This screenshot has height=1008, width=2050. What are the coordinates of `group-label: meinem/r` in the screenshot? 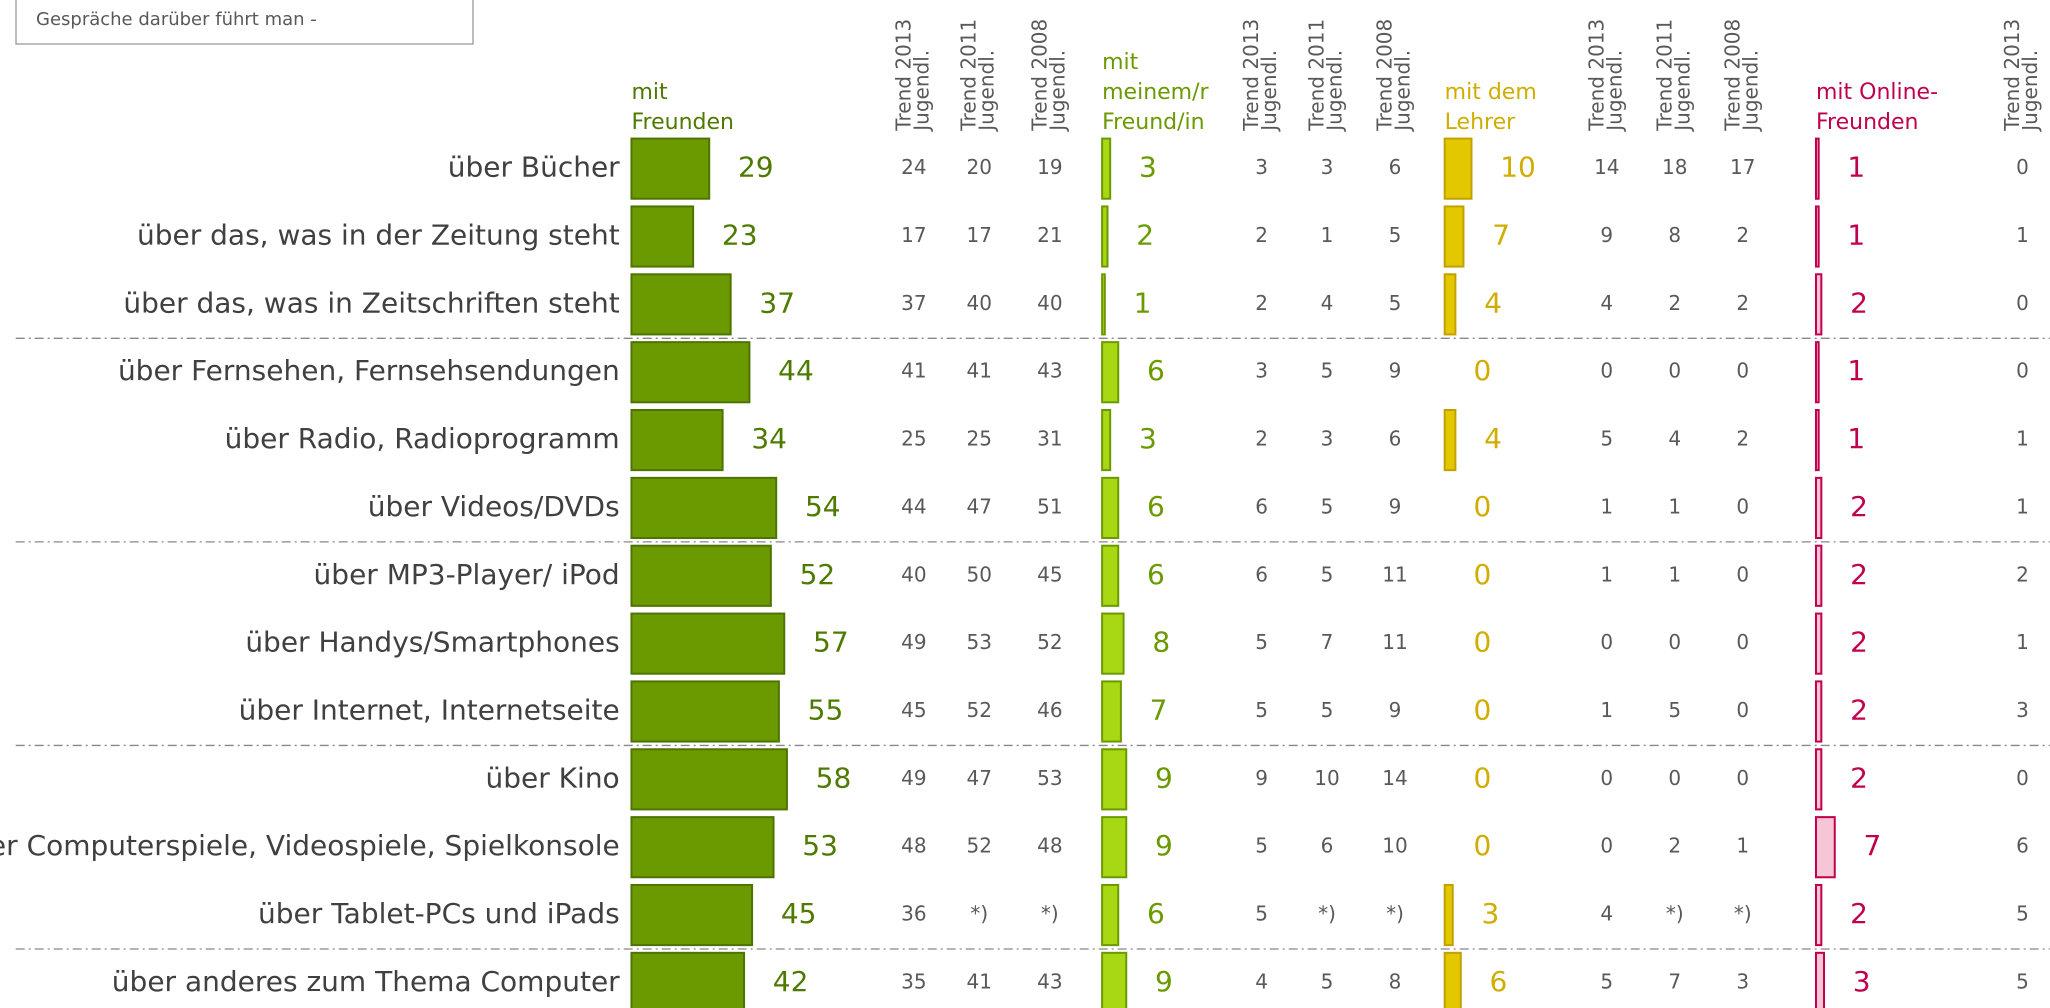 It's located at (1155, 92).